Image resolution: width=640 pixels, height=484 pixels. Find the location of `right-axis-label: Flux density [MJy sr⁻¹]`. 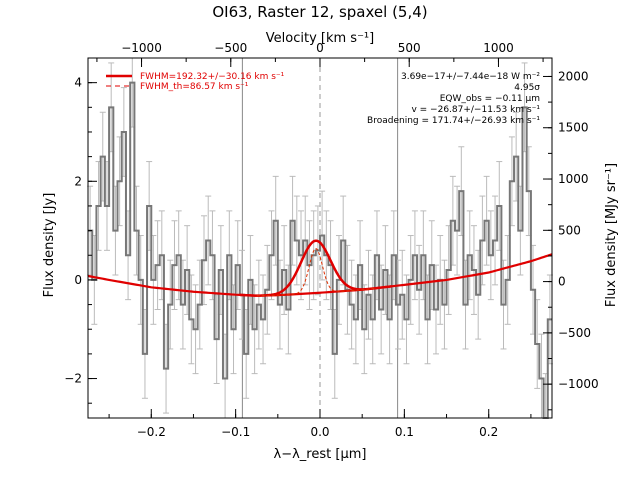

right-axis-label: Flux density [MJy sr⁻¹] is located at coordinates (611, 235).